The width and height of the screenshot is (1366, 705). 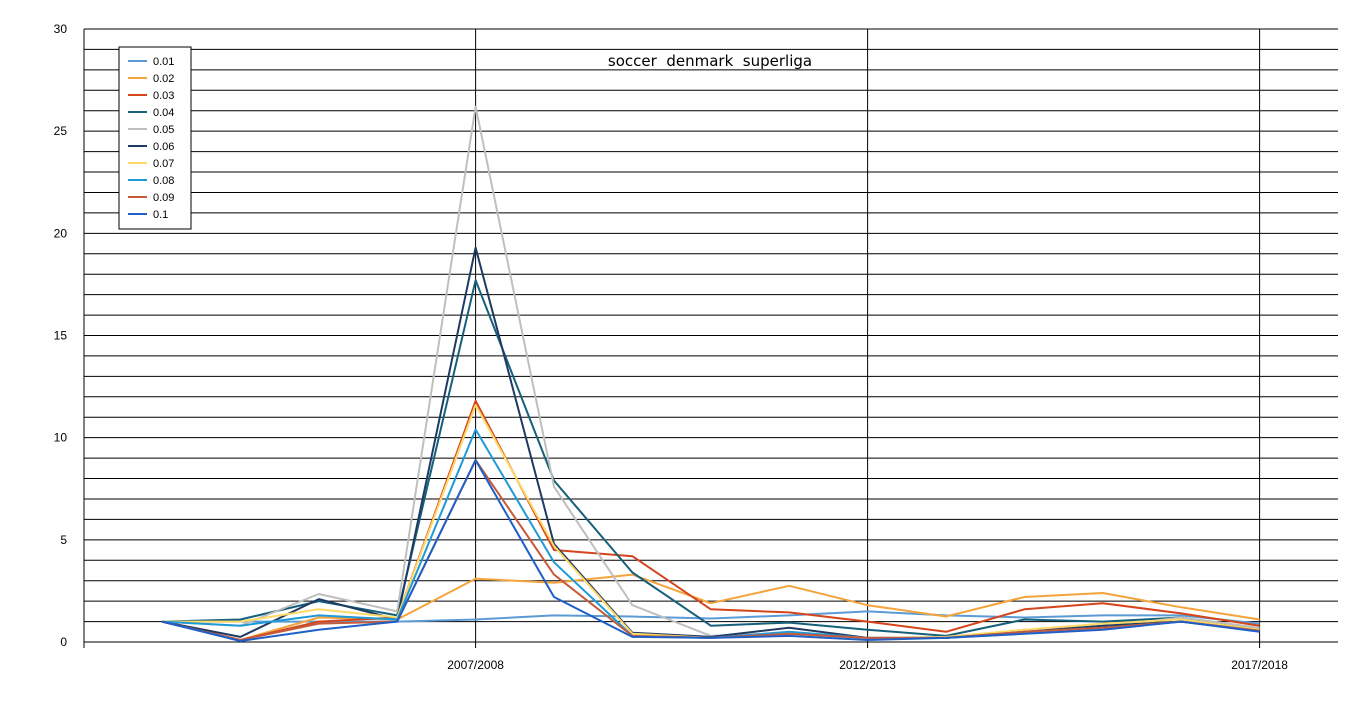 What do you see at coordinates (163, 130) in the screenshot?
I see `legend-label: 0.05` at bounding box center [163, 130].